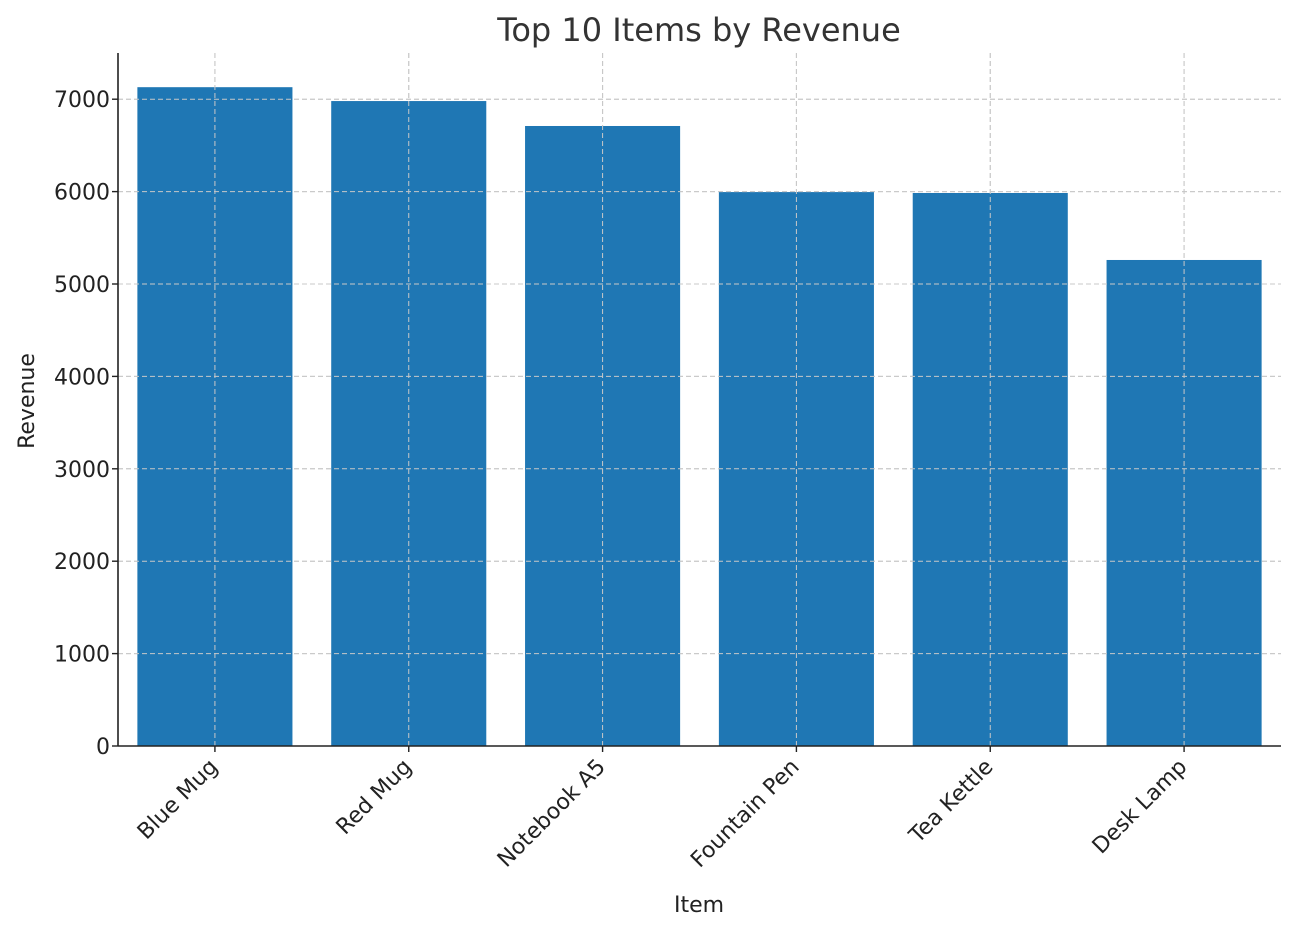 Image resolution: width=1295 pixels, height=936 pixels. What do you see at coordinates (82, 562) in the screenshot?
I see `y-tick-label: 2000` at bounding box center [82, 562].